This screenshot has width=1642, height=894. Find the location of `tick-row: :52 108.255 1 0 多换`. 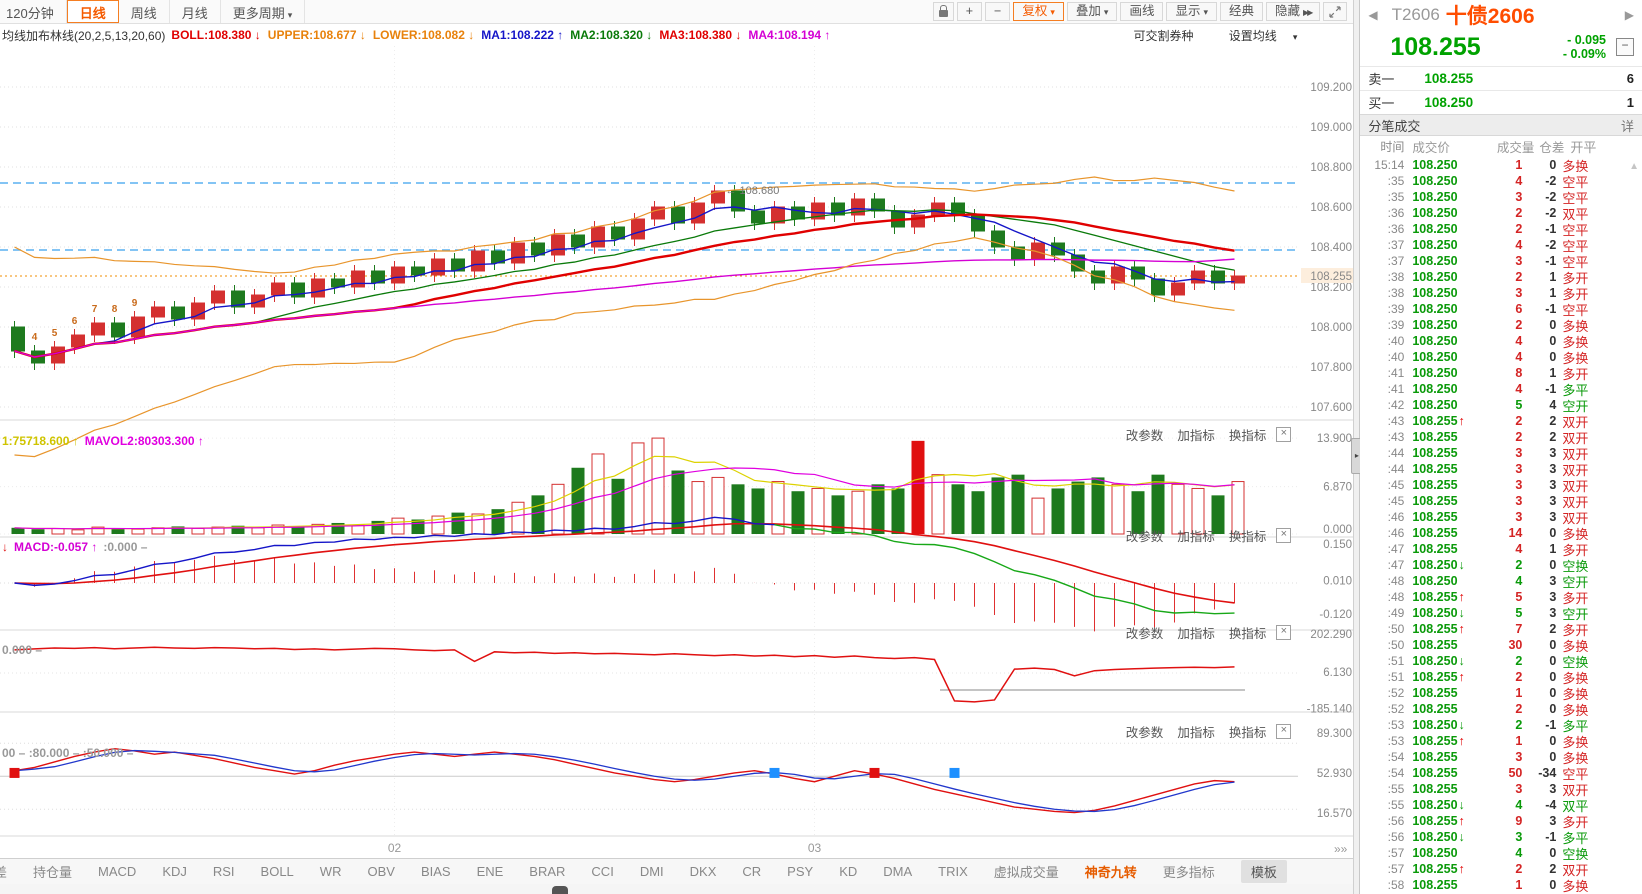

tick-row: :52 108.255 1 0 多换 is located at coordinates (1501, 693).